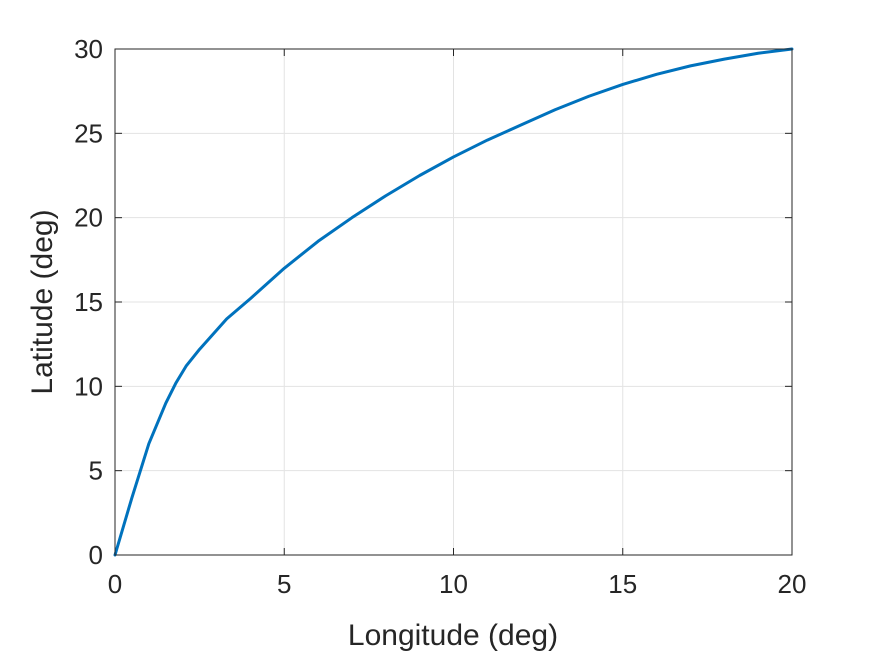  Describe the element at coordinates (284, 584) in the screenshot. I see `x-tick-label: 5` at that location.